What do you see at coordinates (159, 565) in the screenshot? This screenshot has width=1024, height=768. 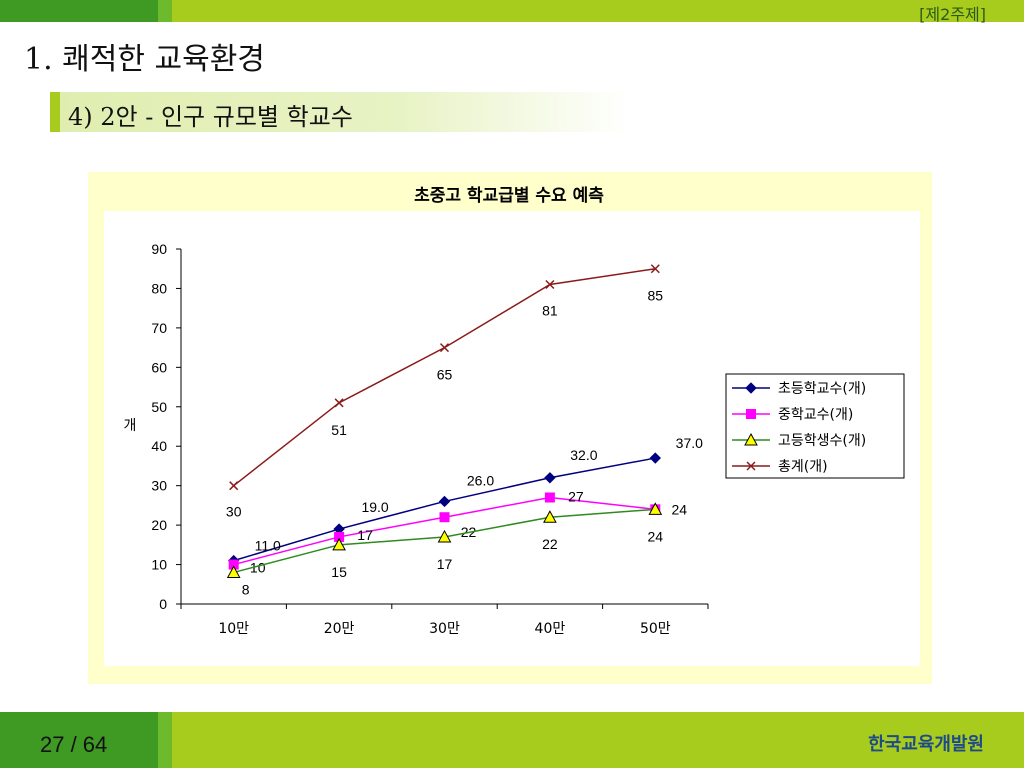 I see `y-tick-label: 10` at bounding box center [159, 565].